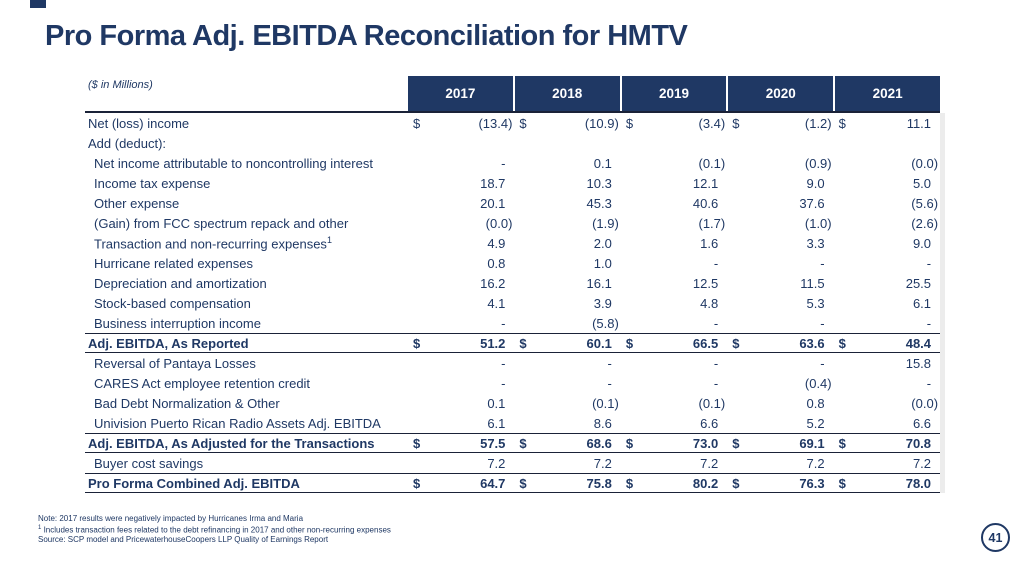 The image size is (1022, 574). Describe the element at coordinates (246, 123) in the screenshot. I see `row-label-cell: Net (loss) income` at that location.